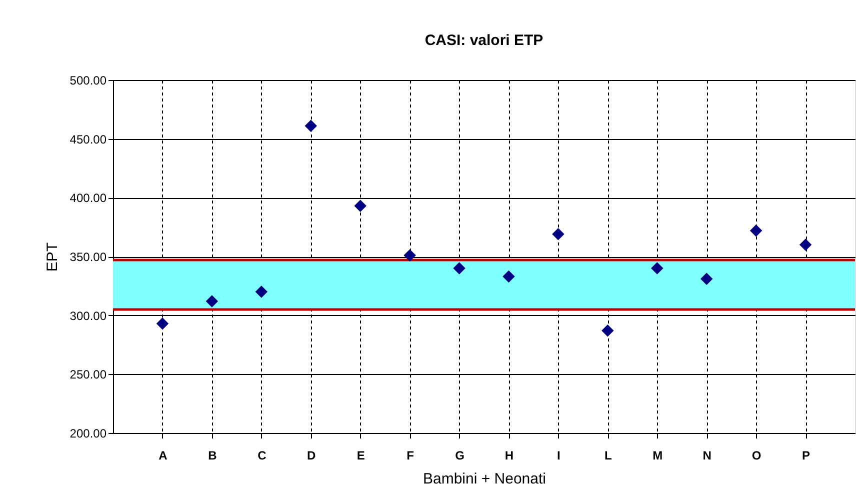 Image resolution: width=861 pixels, height=501 pixels. I want to click on y-tick-label: 300.00, so click(88, 315).